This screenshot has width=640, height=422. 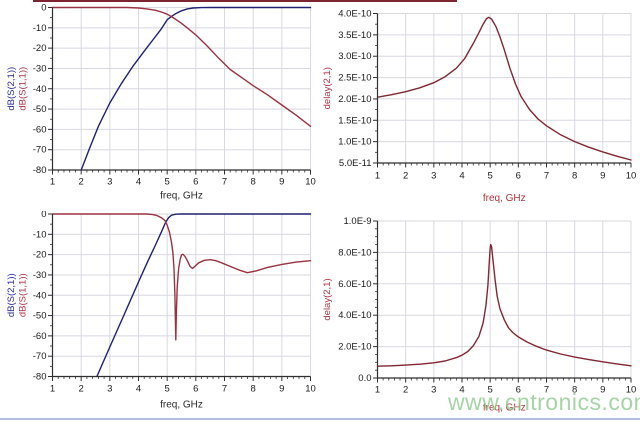 I want to click on watermark: www.cntronics.com, so click(x=544, y=402).